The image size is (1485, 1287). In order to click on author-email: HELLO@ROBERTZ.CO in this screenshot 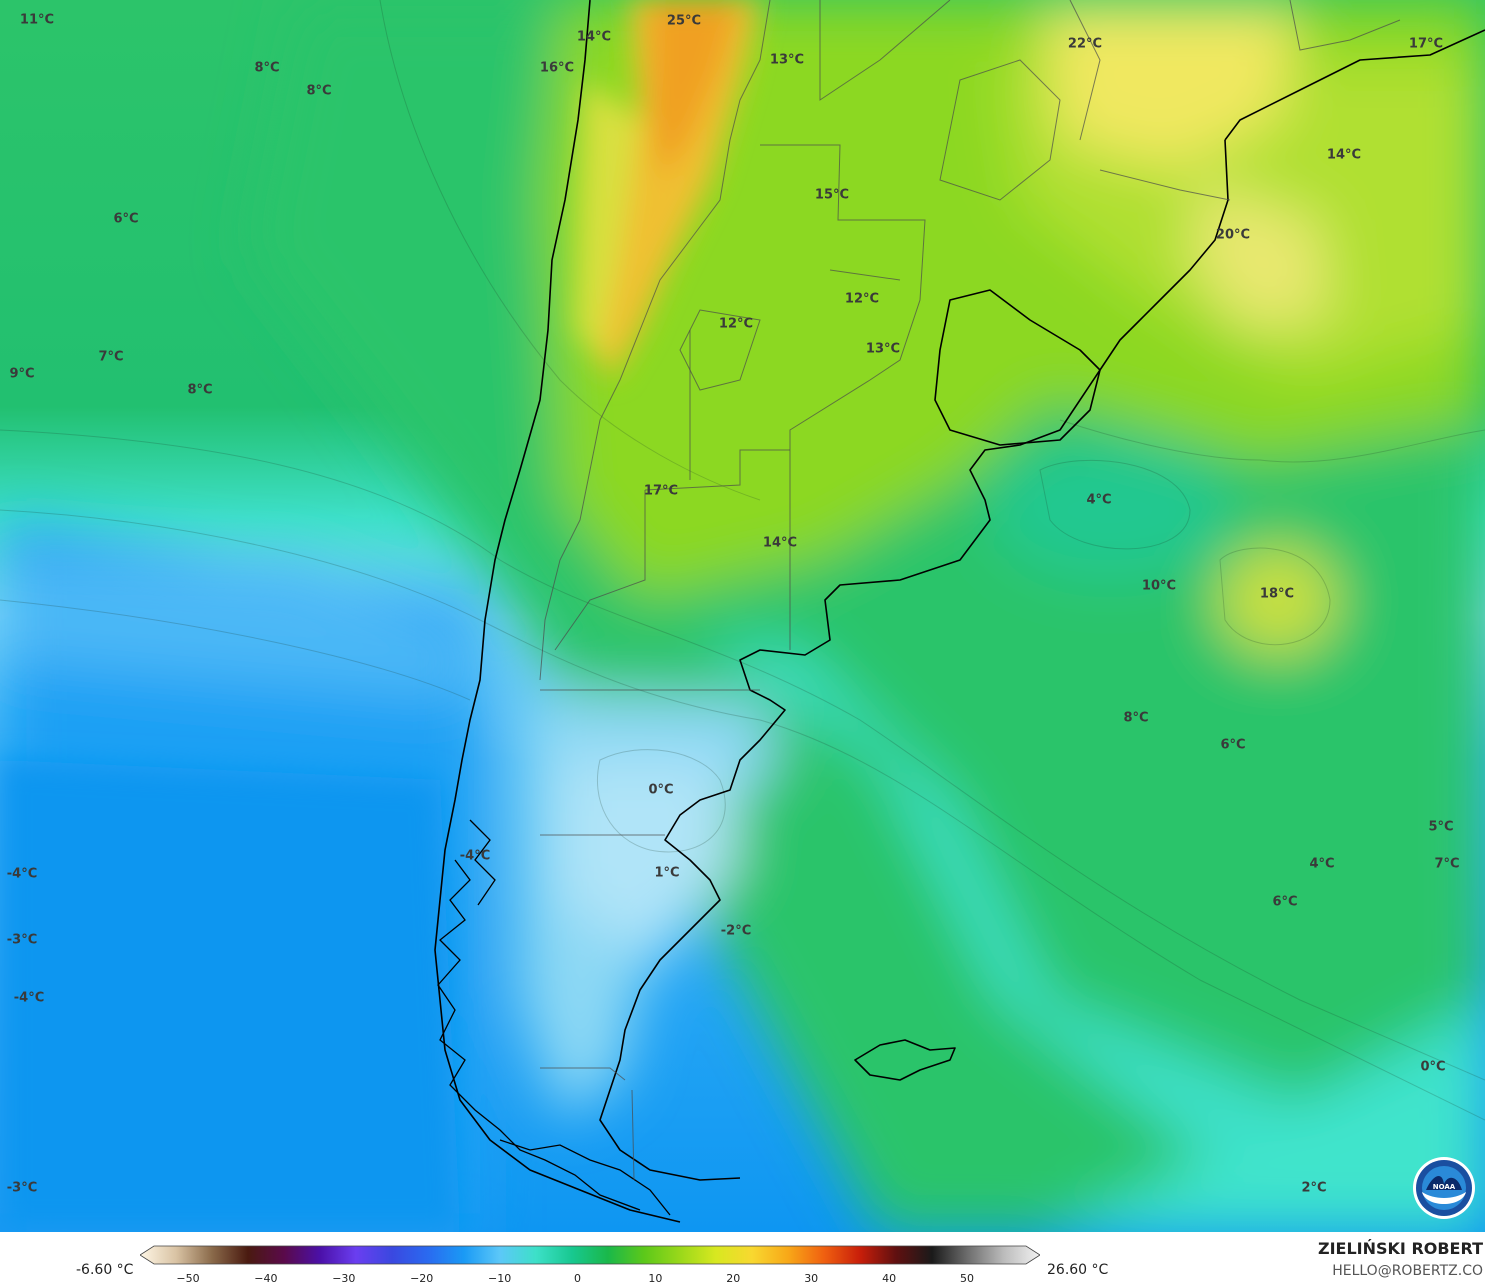, I will do `click(1407, 1271)`.